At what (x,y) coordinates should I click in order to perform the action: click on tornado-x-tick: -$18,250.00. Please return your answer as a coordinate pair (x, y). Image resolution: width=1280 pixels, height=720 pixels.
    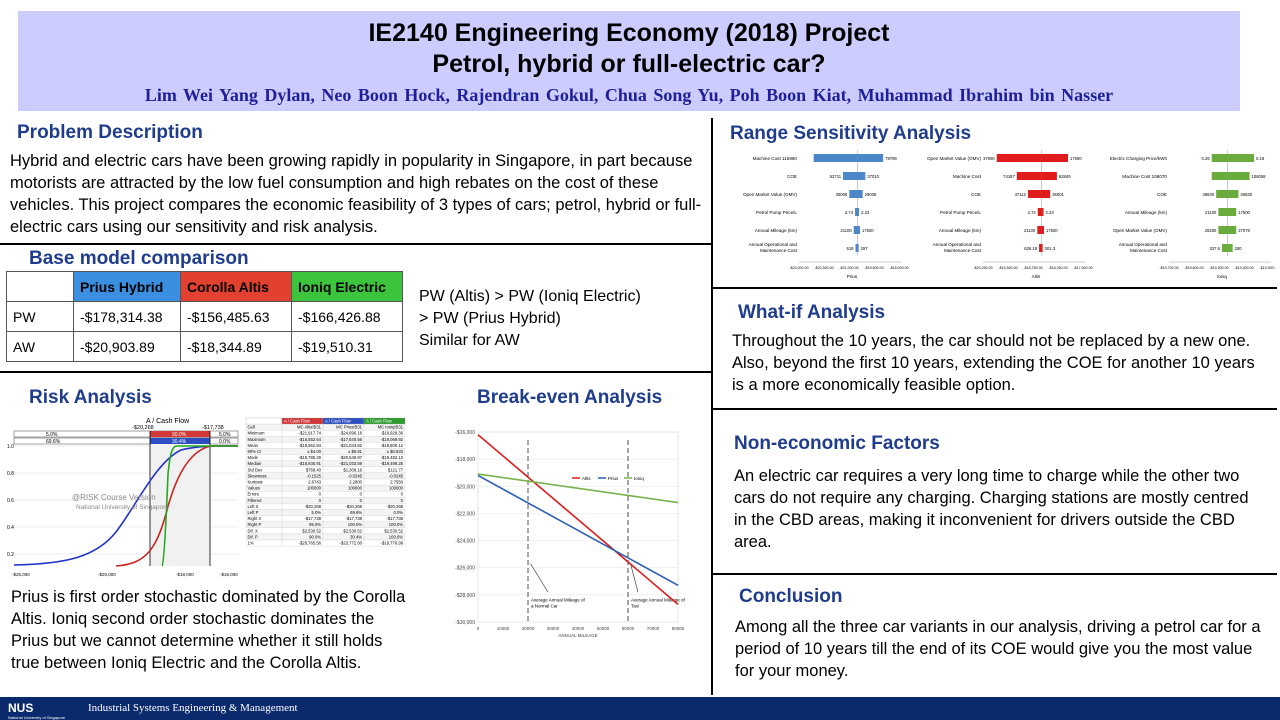
    Looking at the image, I should click on (1057, 268).